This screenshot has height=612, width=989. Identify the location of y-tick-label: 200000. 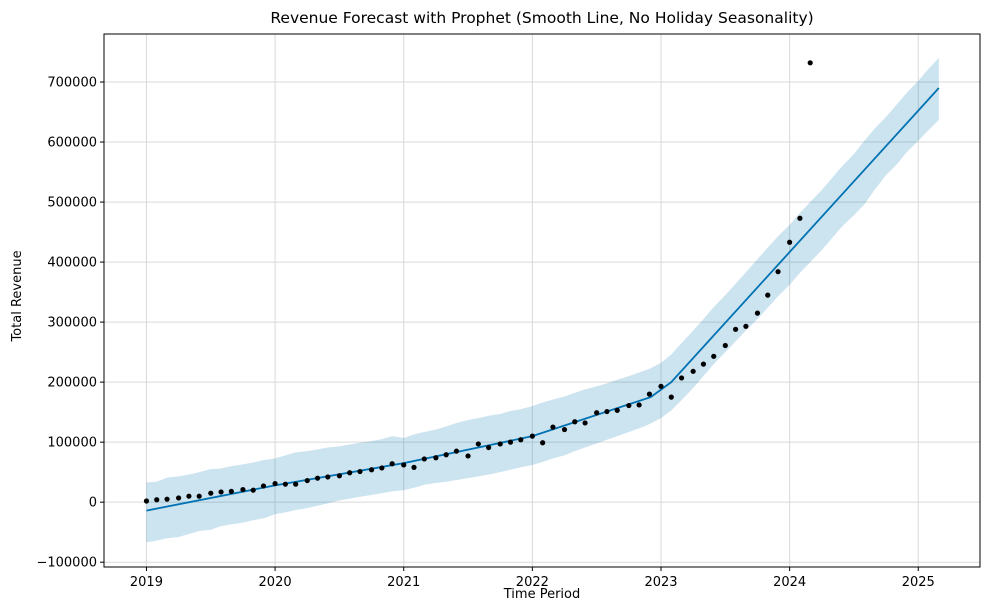
(72, 383).